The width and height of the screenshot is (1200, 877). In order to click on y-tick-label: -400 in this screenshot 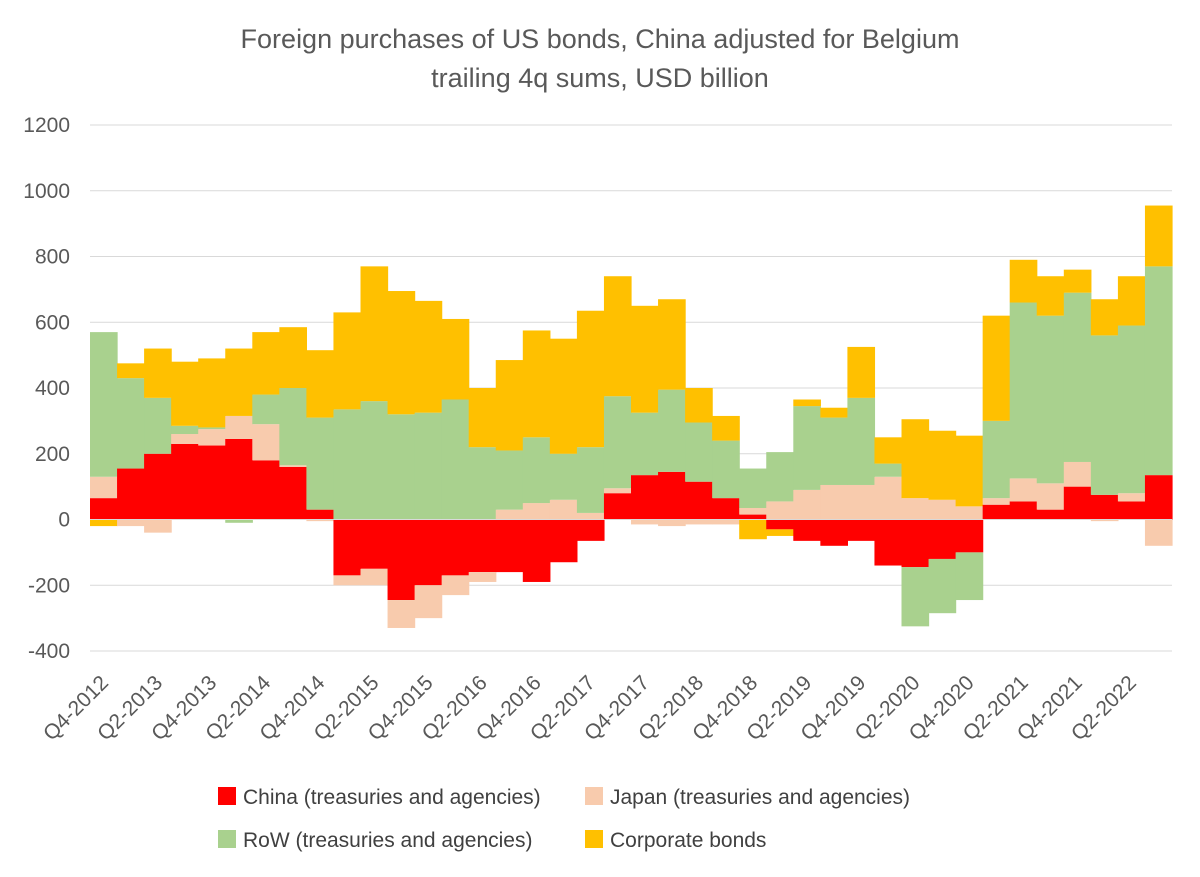, I will do `click(49, 651)`.